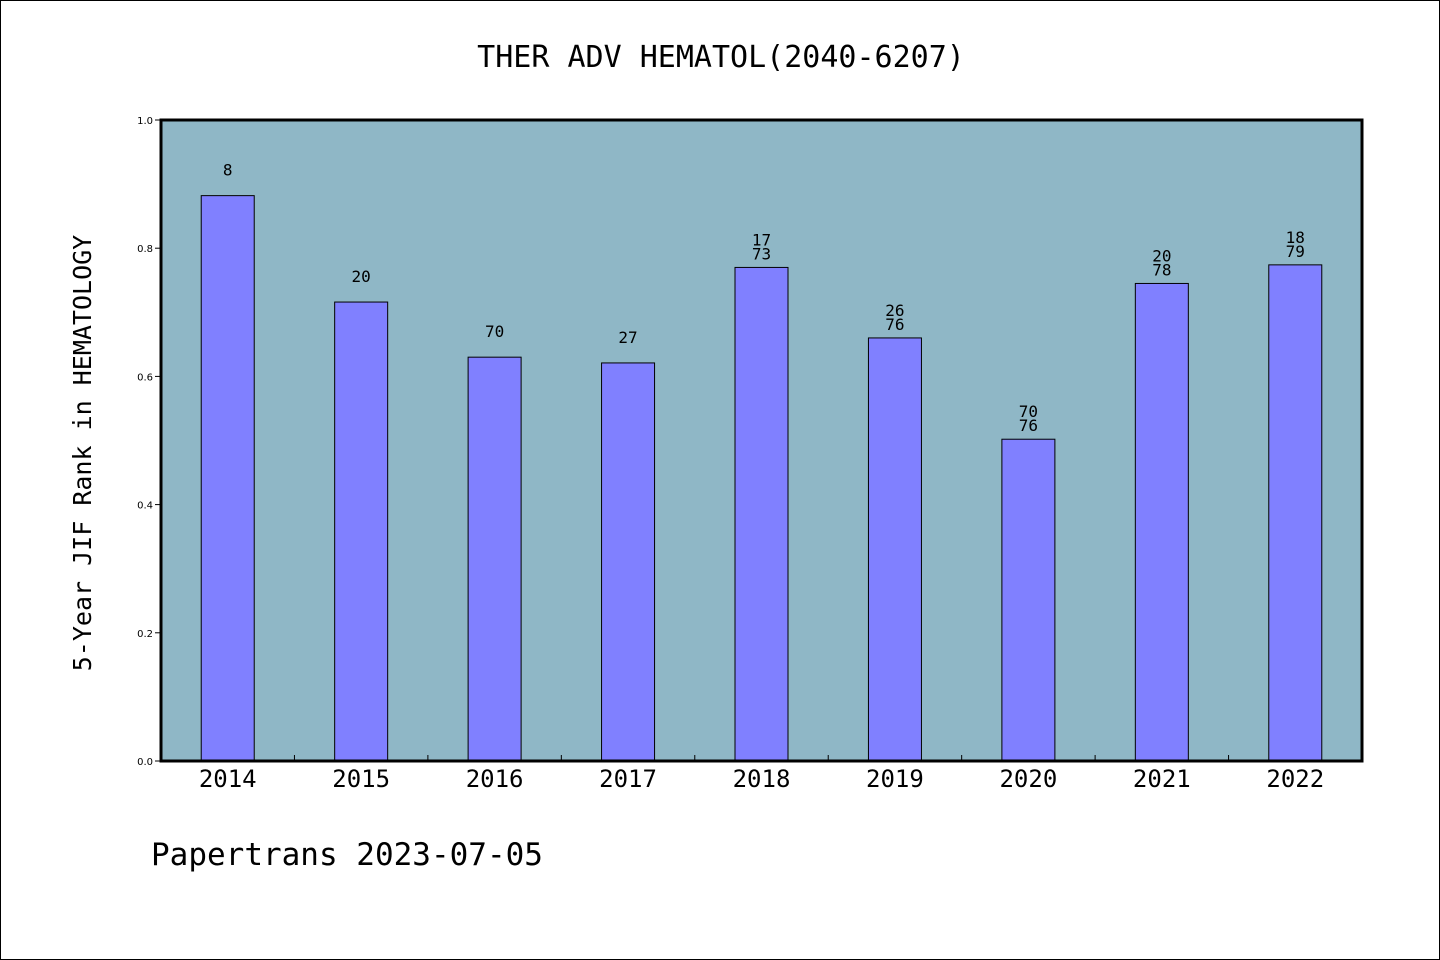  Describe the element at coordinates (762, 779) in the screenshot. I see `x-tick-label: 2018` at that location.